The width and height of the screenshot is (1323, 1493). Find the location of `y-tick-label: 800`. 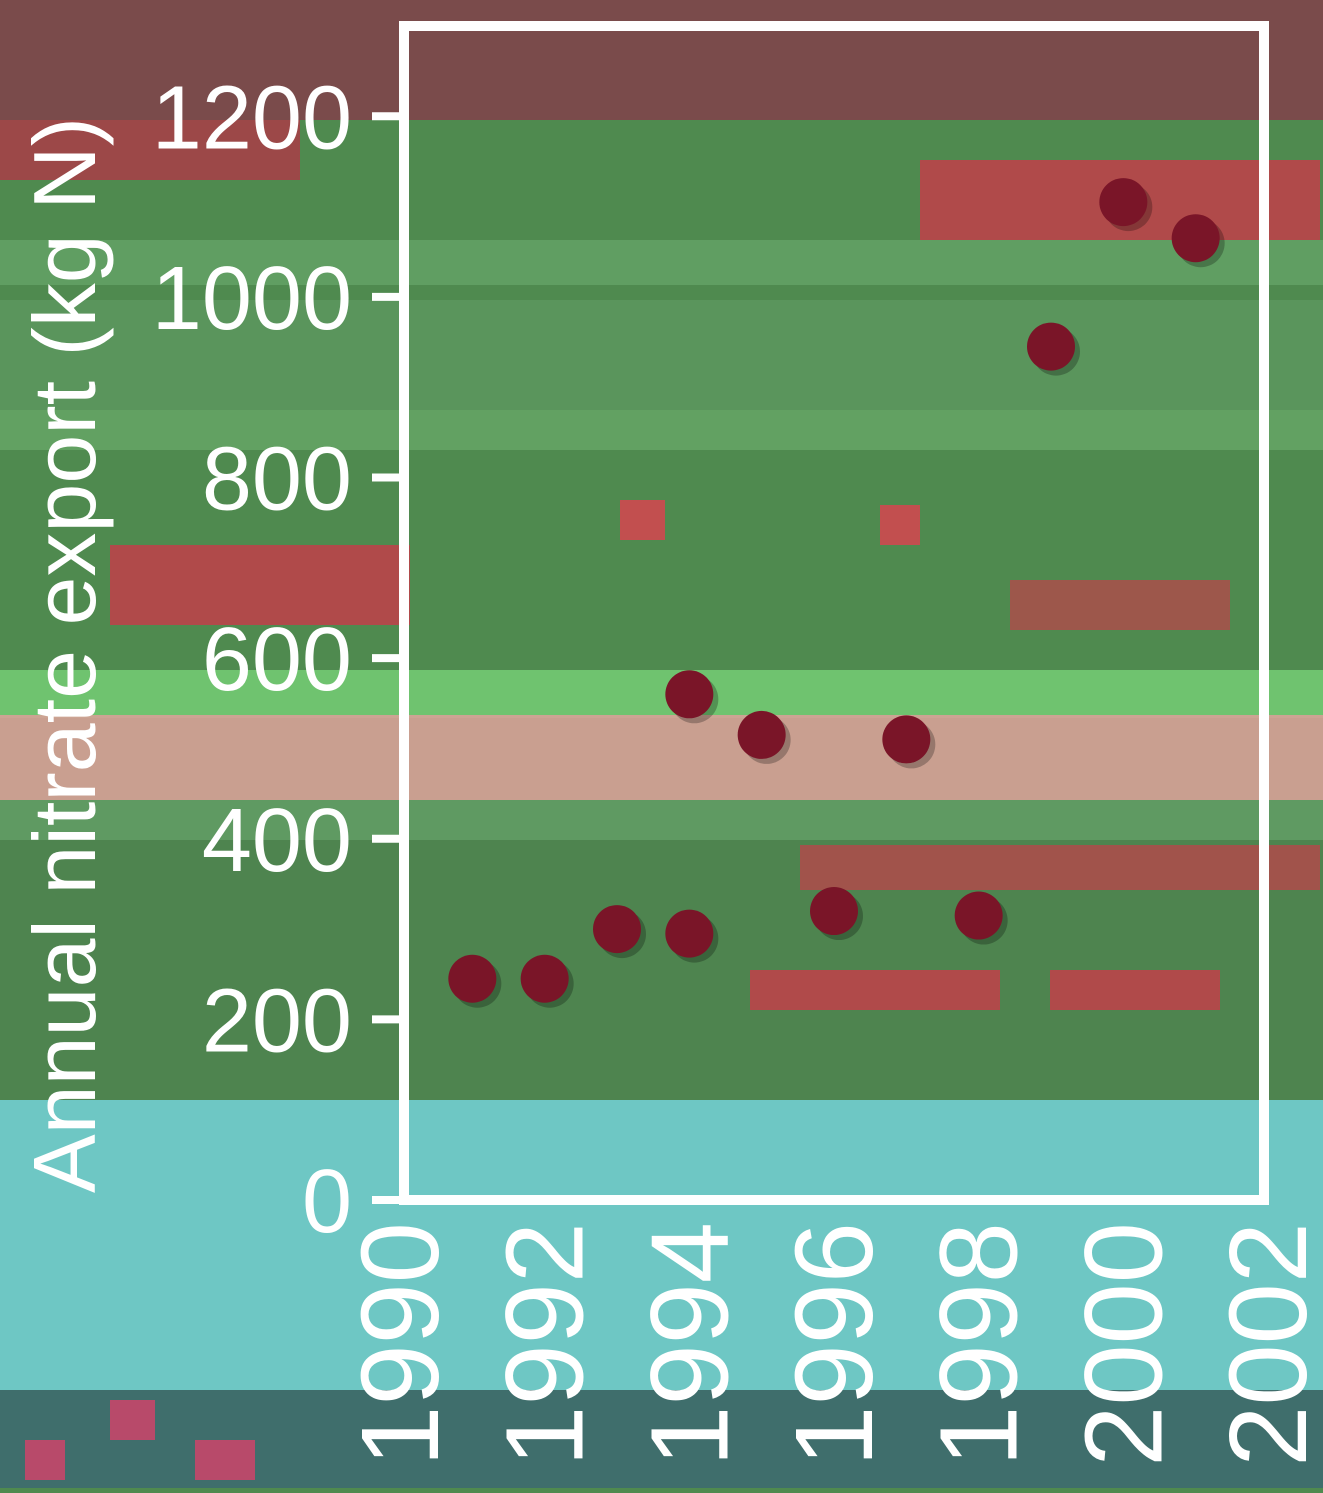

y-tick-label: 800 is located at coordinates (277, 480).